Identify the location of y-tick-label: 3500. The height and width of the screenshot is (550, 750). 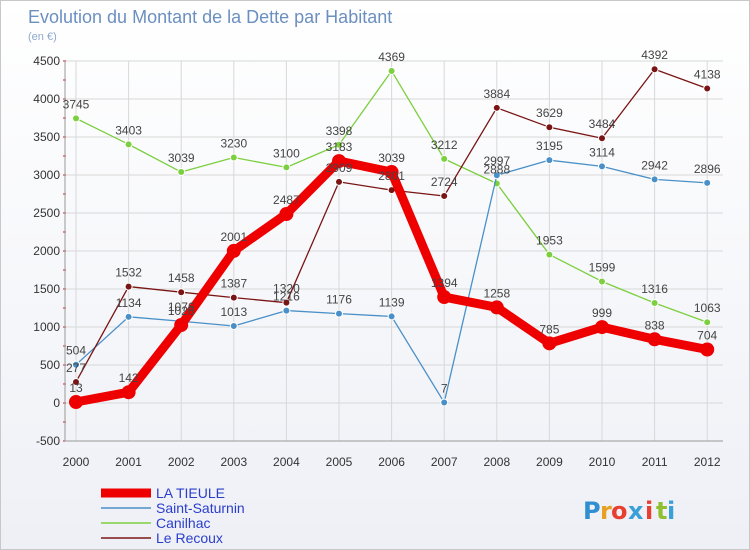
(46, 137).